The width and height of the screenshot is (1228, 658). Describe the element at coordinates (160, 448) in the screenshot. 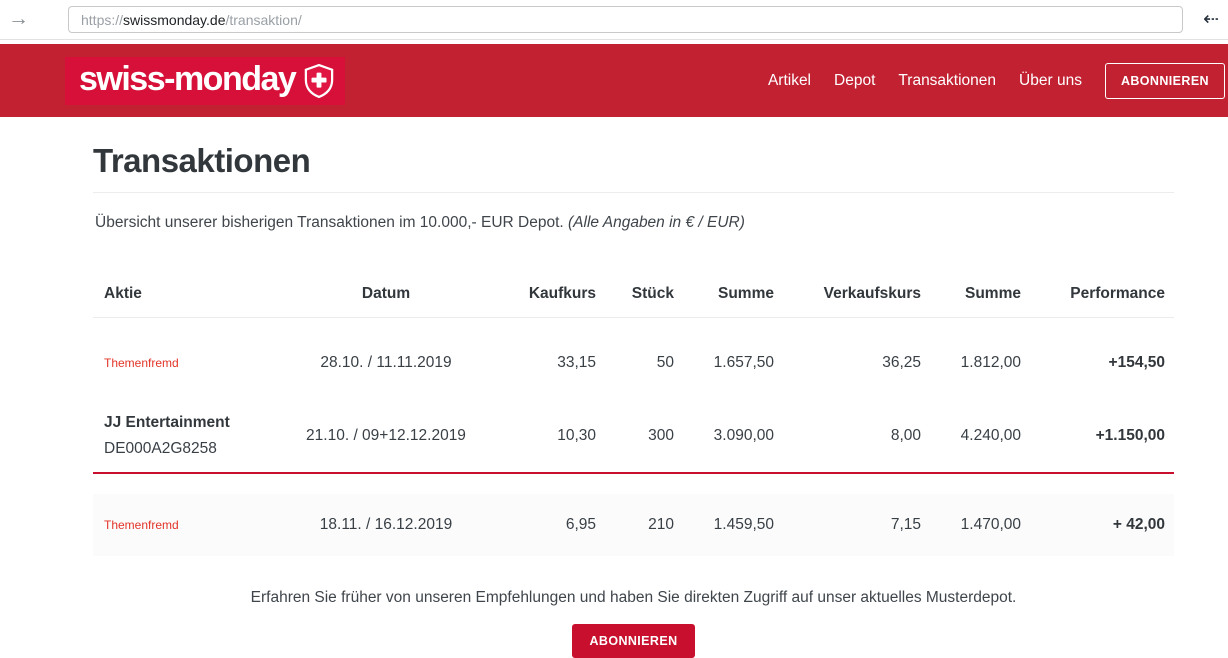

I see `stock-isin: DE000A2G8258` at that location.